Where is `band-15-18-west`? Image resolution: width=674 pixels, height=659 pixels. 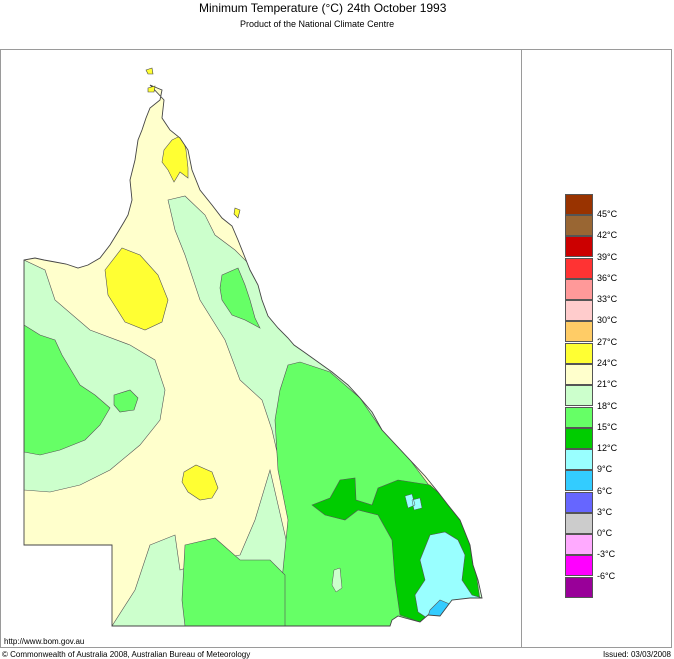
band-15-18-west is located at coordinates (67, 390).